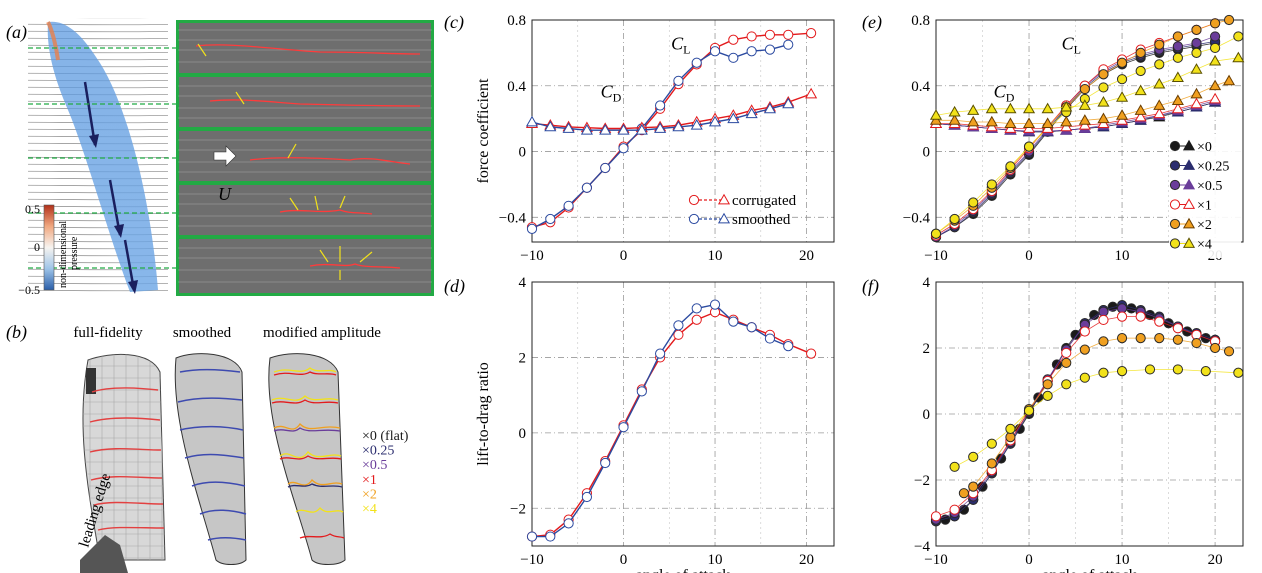 This screenshot has width=1262, height=573. I want to click on legend-label: corrugated, so click(764, 201).